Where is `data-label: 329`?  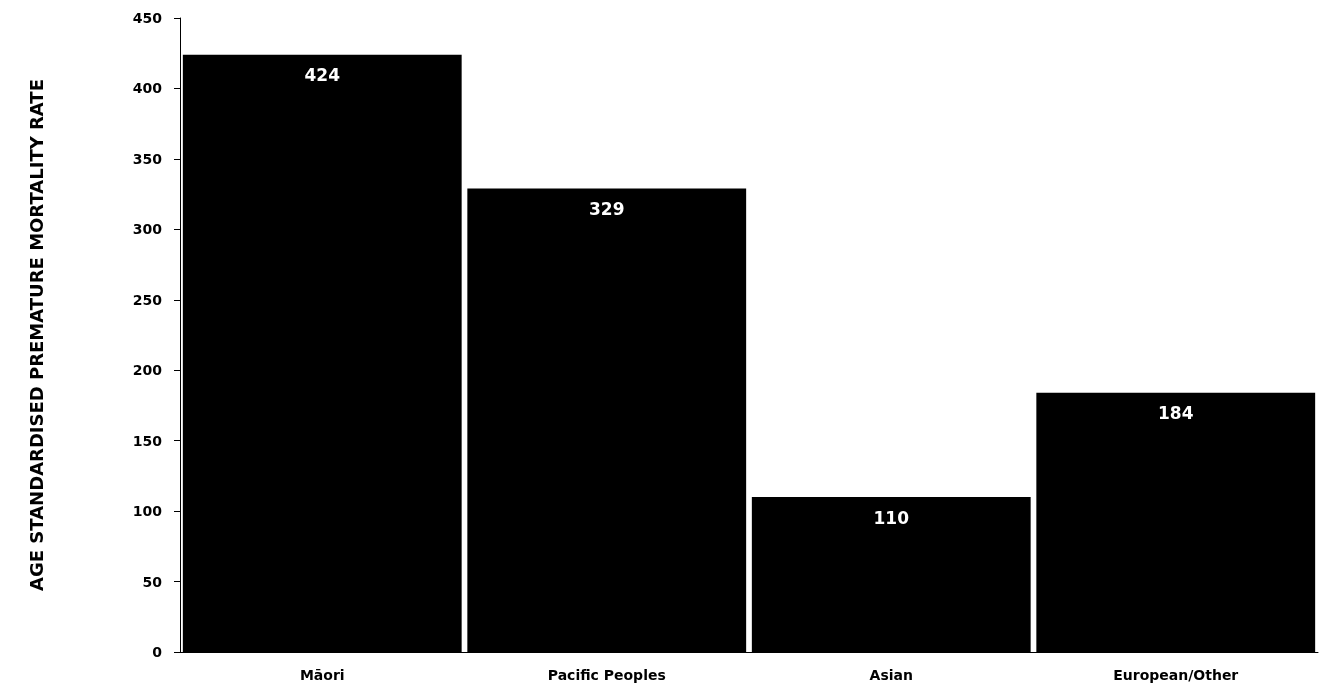
data-label: 329 is located at coordinates (607, 208).